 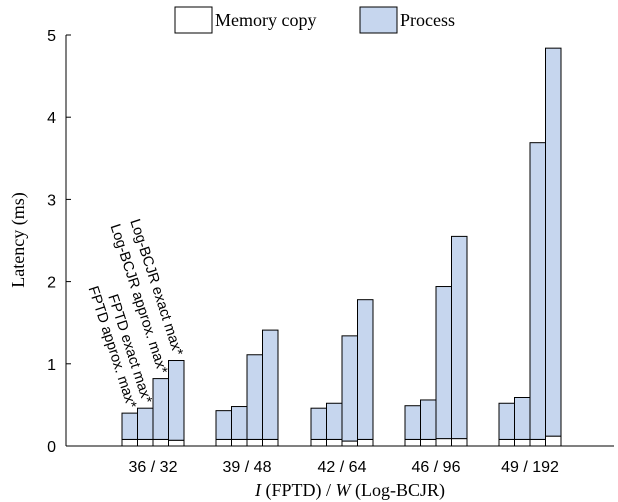 I want to click on legend-process-swatch, so click(x=378, y=20).